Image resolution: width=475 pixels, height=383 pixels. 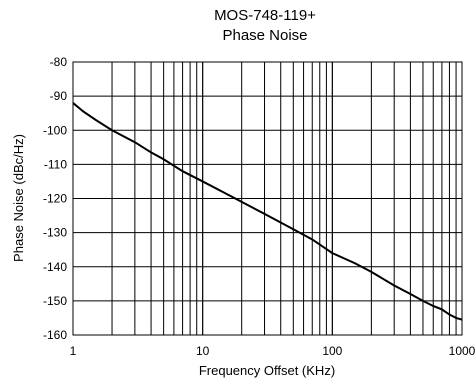 What do you see at coordinates (55, 130) in the screenshot?
I see `y-tick-label: -100` at bounding box center [55, 130].